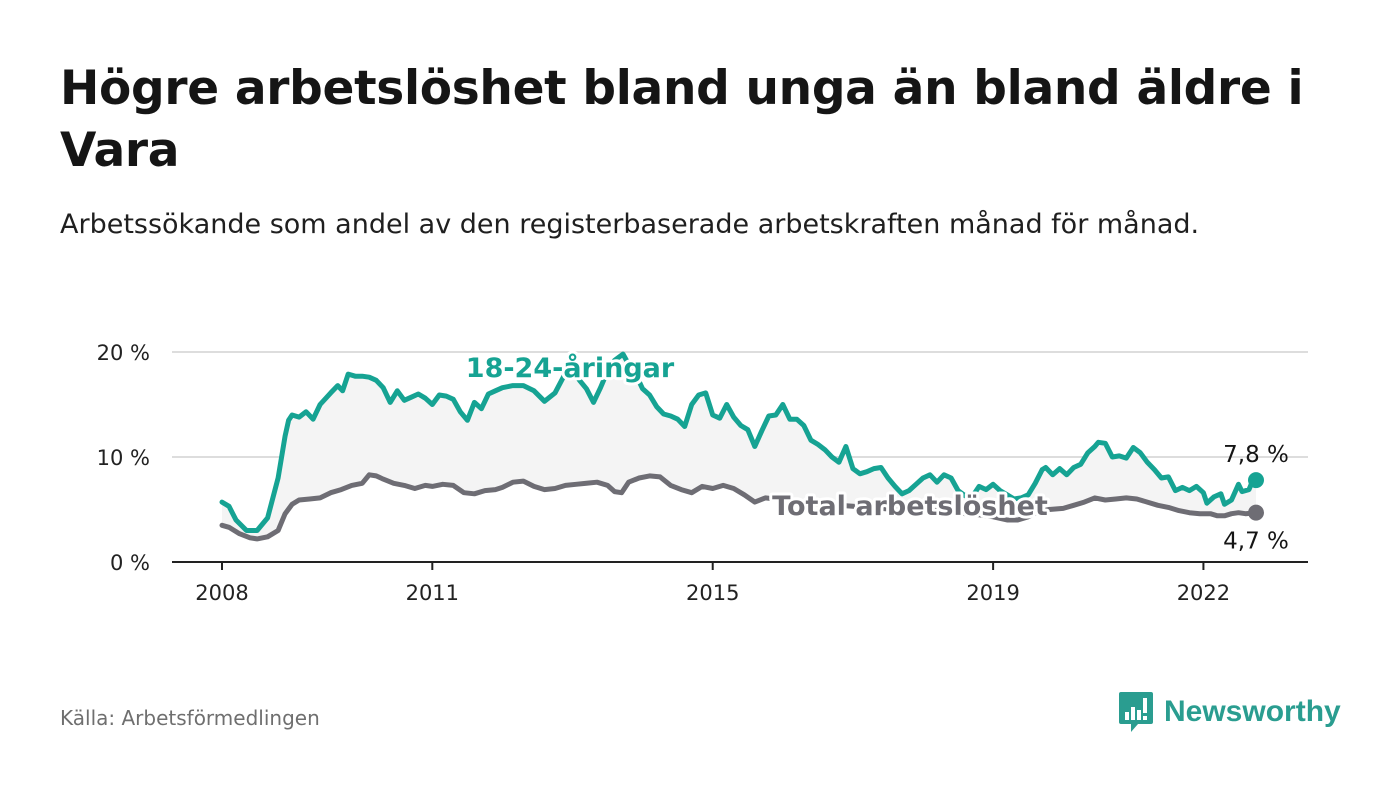 Image resolution: width=1400 pixels, height=794 pixels. Describe the element at coordinates (190, 718) in the screenshot. I see `source-note: Källa: Arbetsförmedlingen` at that location.